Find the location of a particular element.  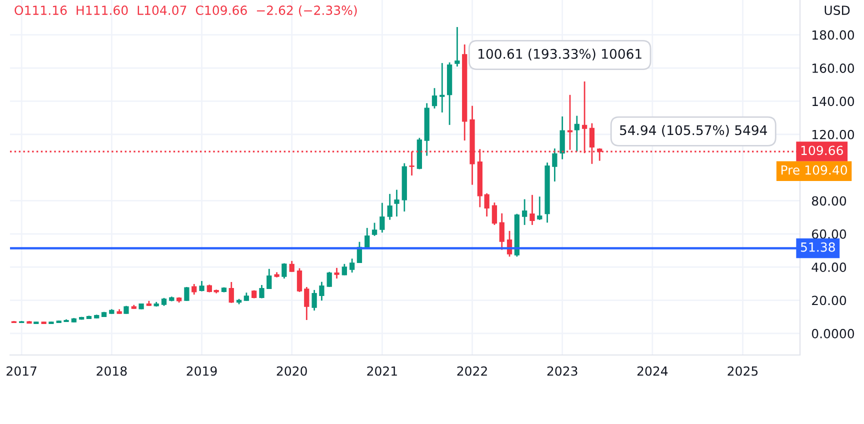

annotation: 100.61 (193.33%) 10061 is located at coordinates (560, 54).